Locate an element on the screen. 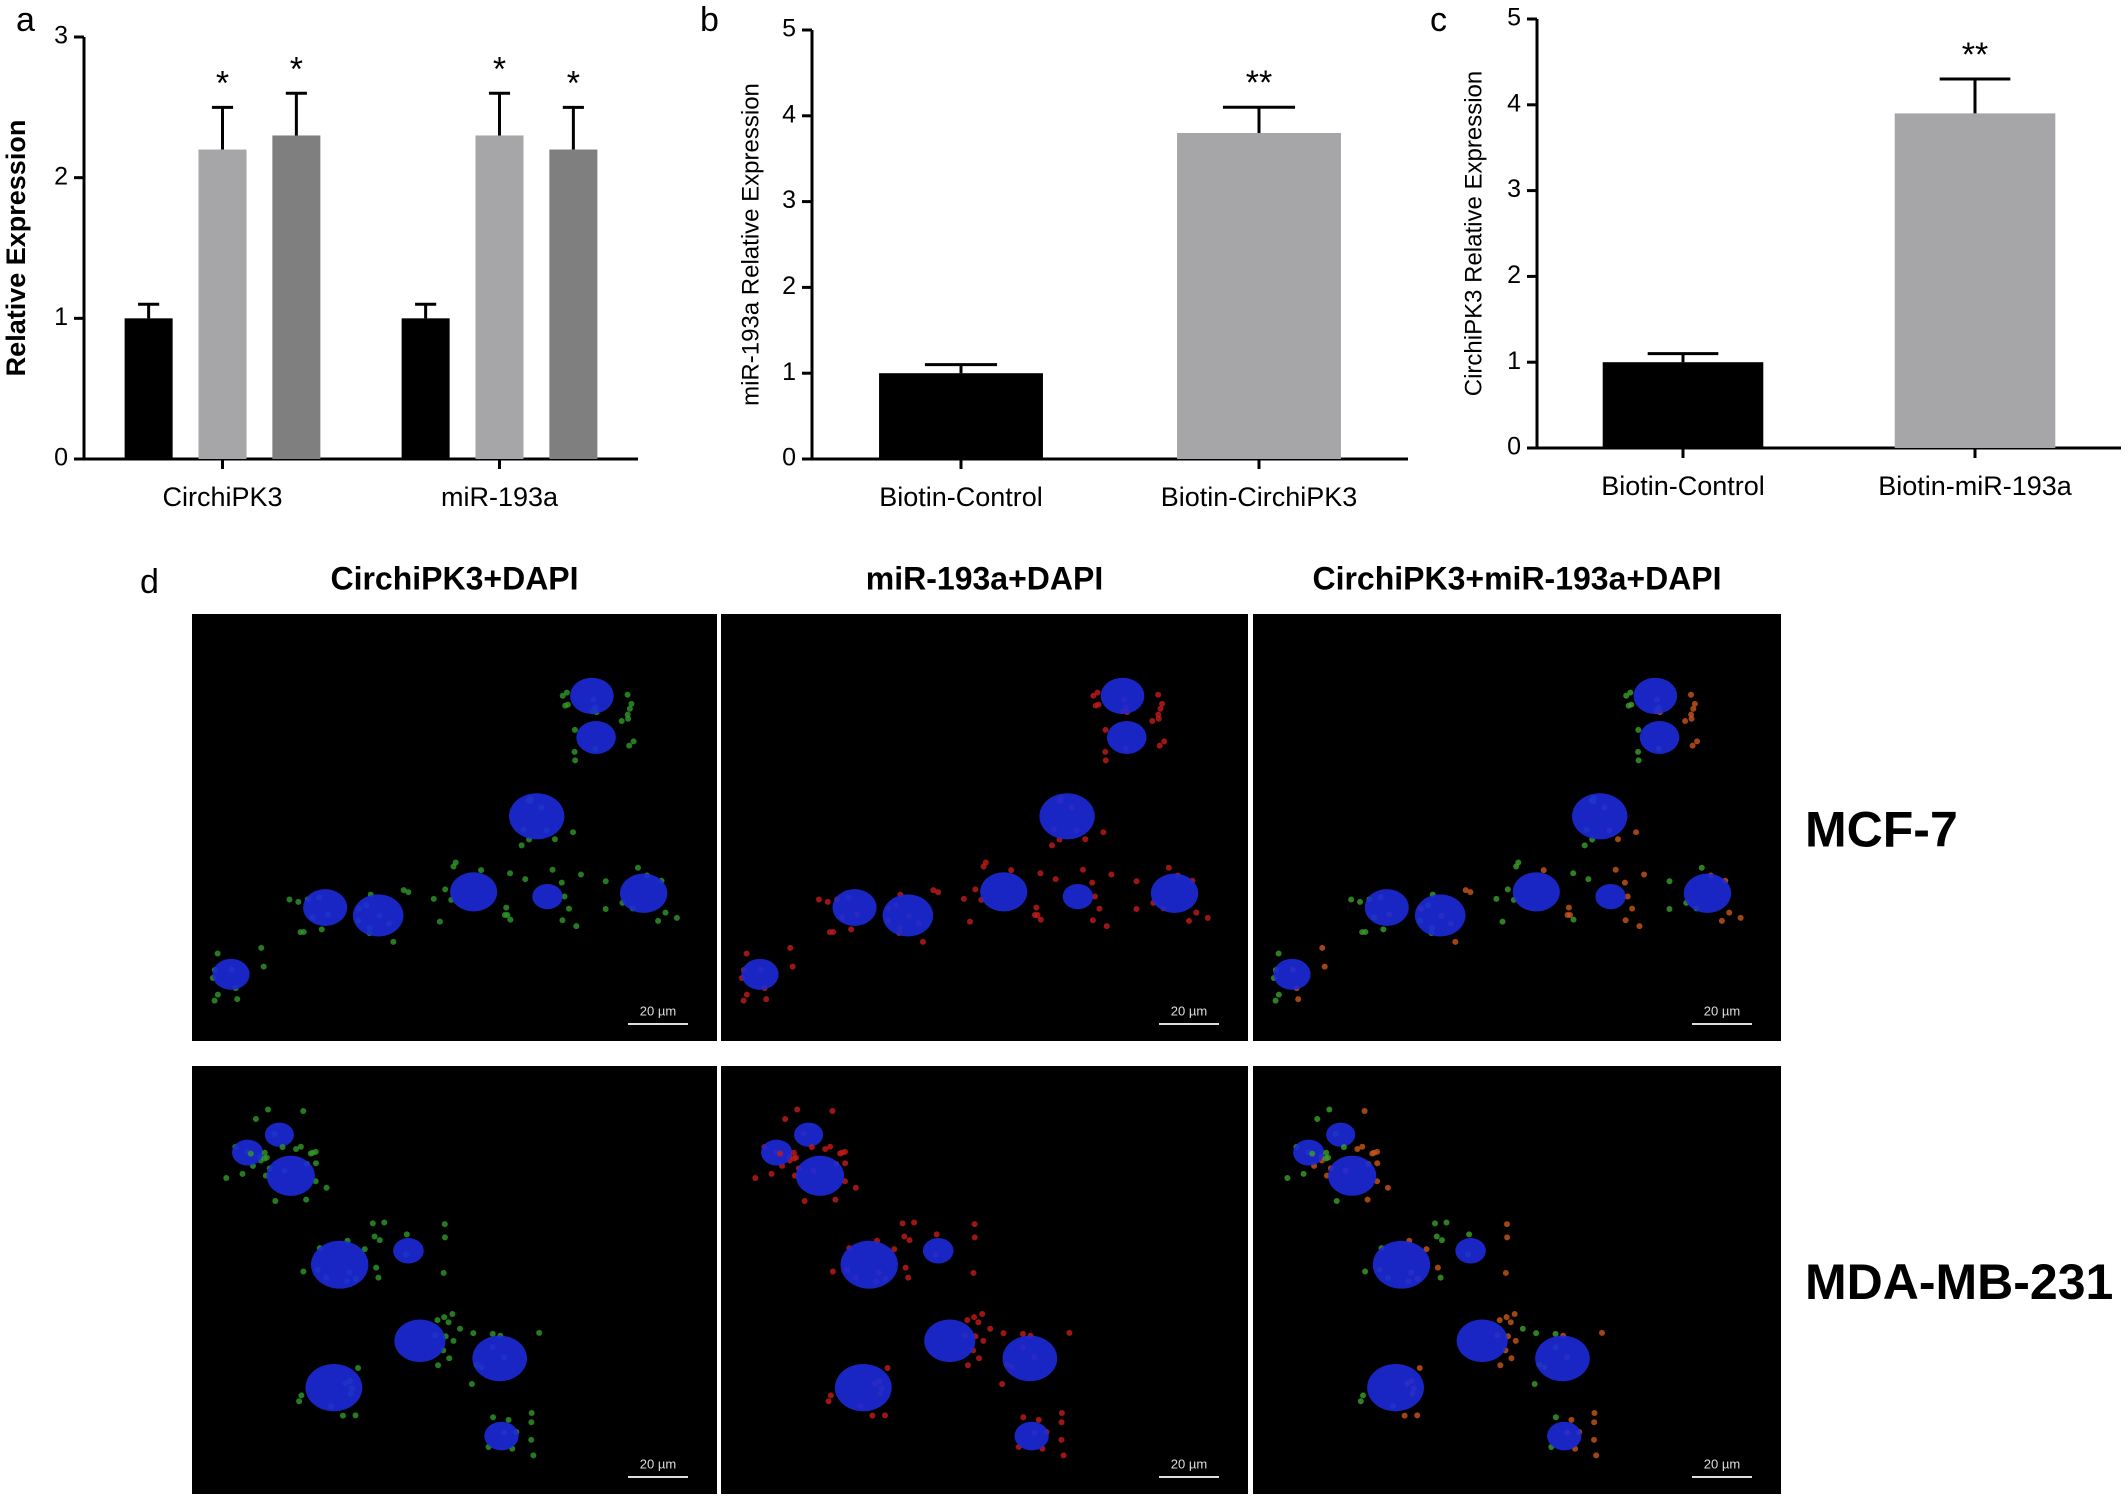 This screenshot has width=2128, height=1499. y-tick-label: 0 is located at coordinates (61, 458).